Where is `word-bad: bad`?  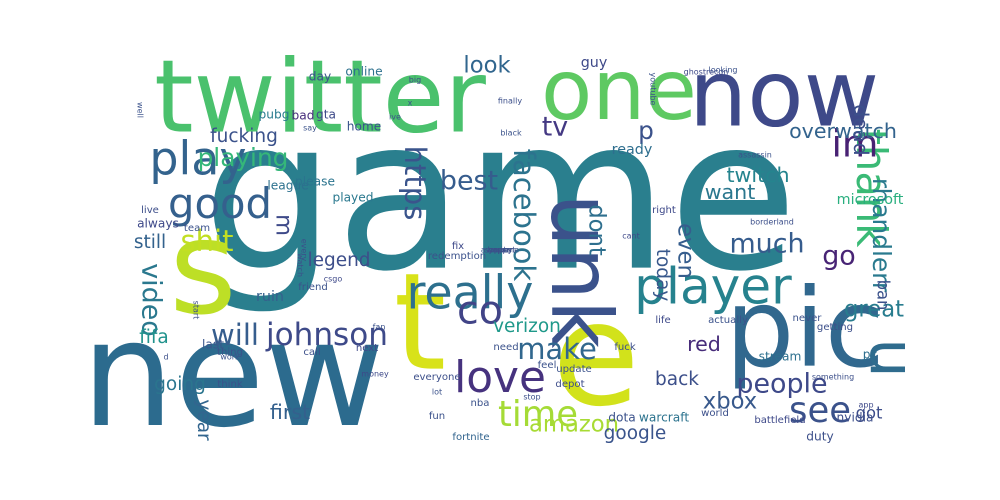
word-bad: bad is located at coordinates (303, 116).